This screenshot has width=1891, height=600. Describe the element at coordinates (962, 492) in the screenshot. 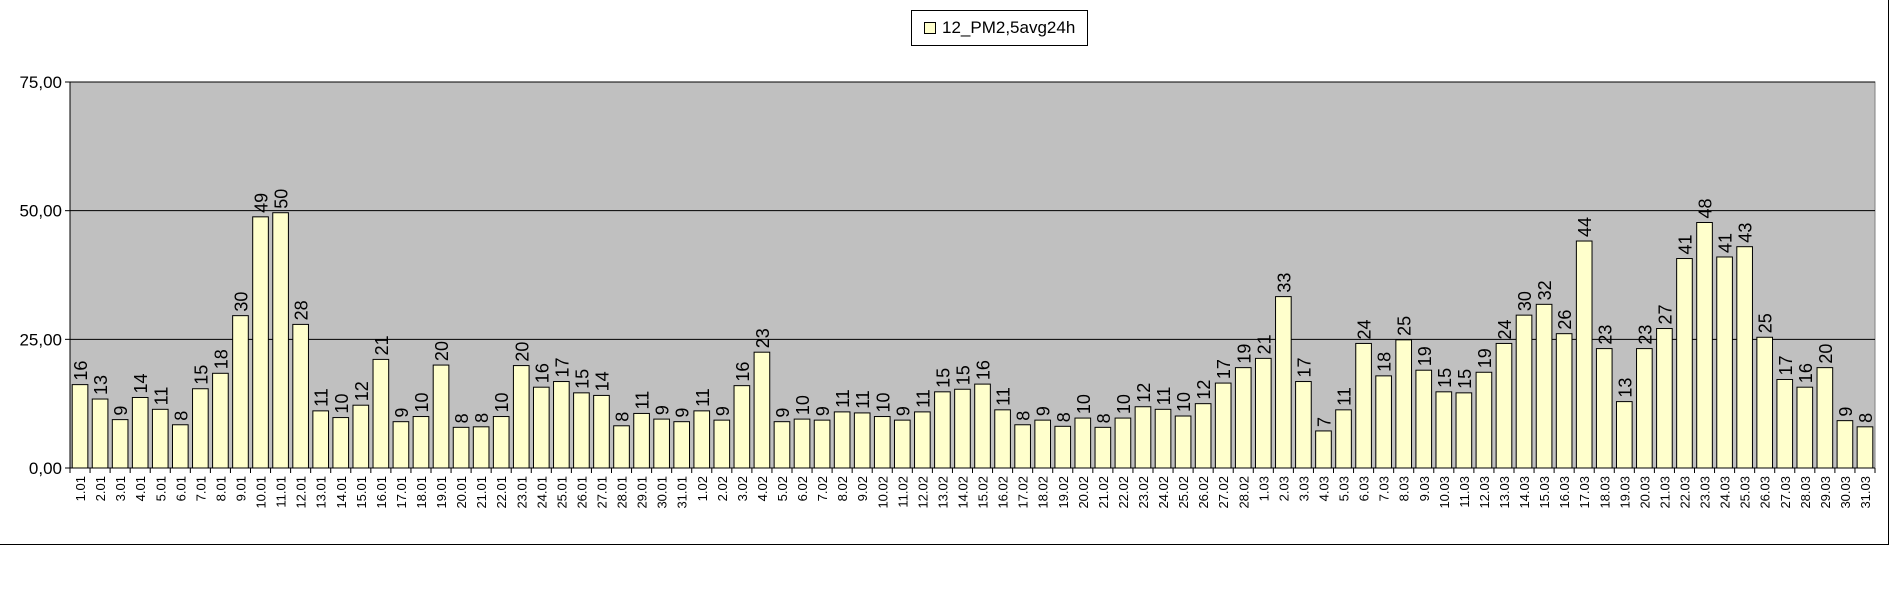

I see `x-tick-label: 14.02` at that location.